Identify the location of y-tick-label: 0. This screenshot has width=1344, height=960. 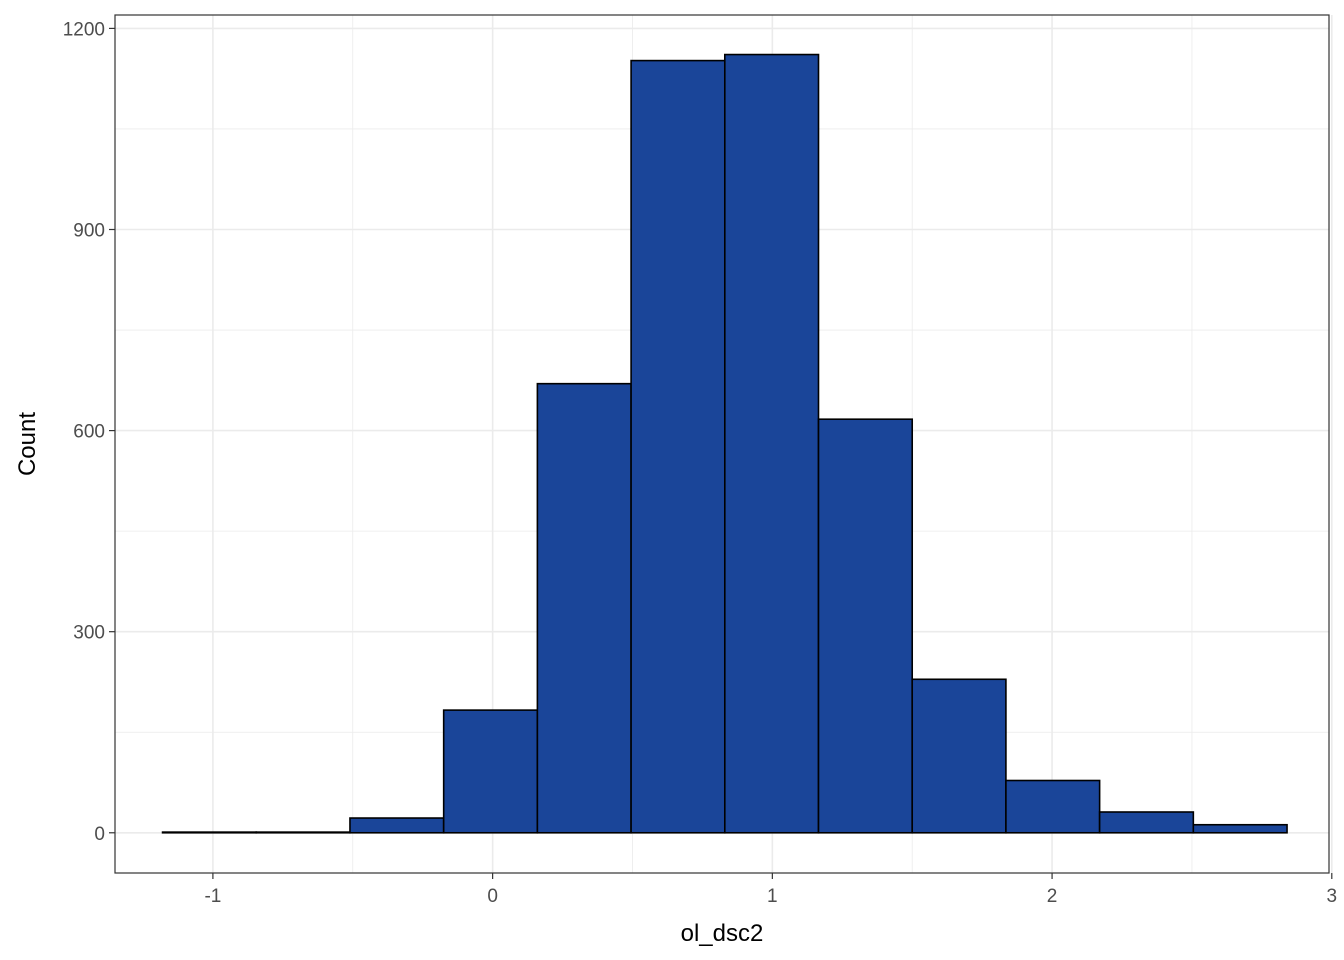
(99, 834).